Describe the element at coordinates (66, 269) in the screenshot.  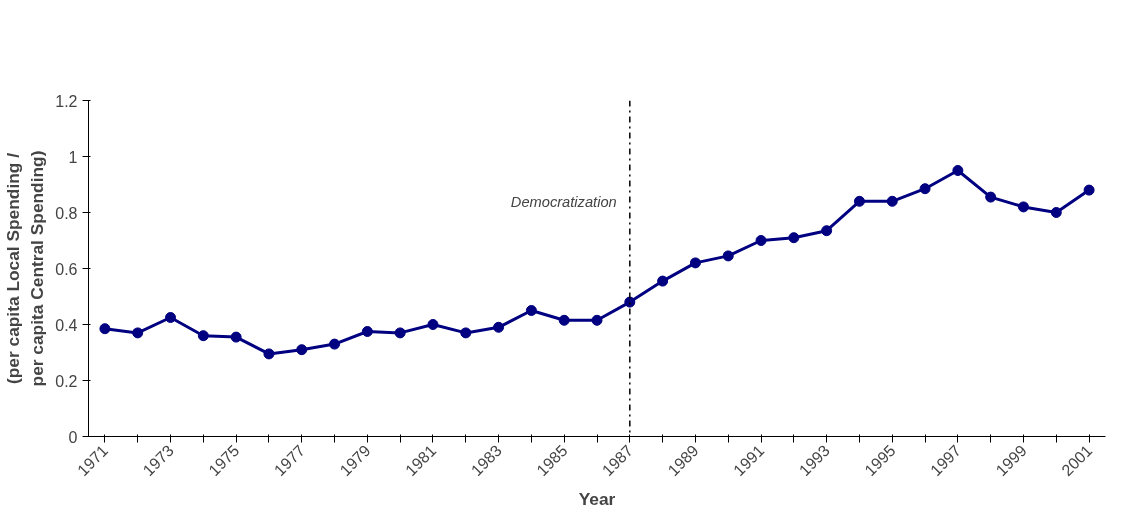
I see `y-tick-label: 0.6` at that location.